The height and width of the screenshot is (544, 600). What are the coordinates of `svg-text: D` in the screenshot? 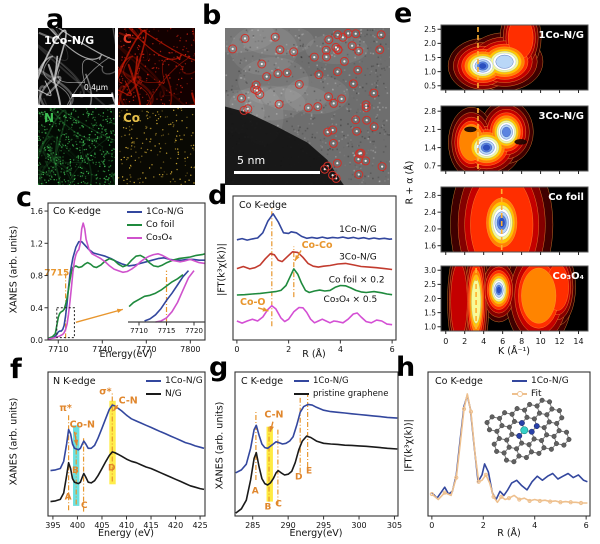 It's located at (298, 477).